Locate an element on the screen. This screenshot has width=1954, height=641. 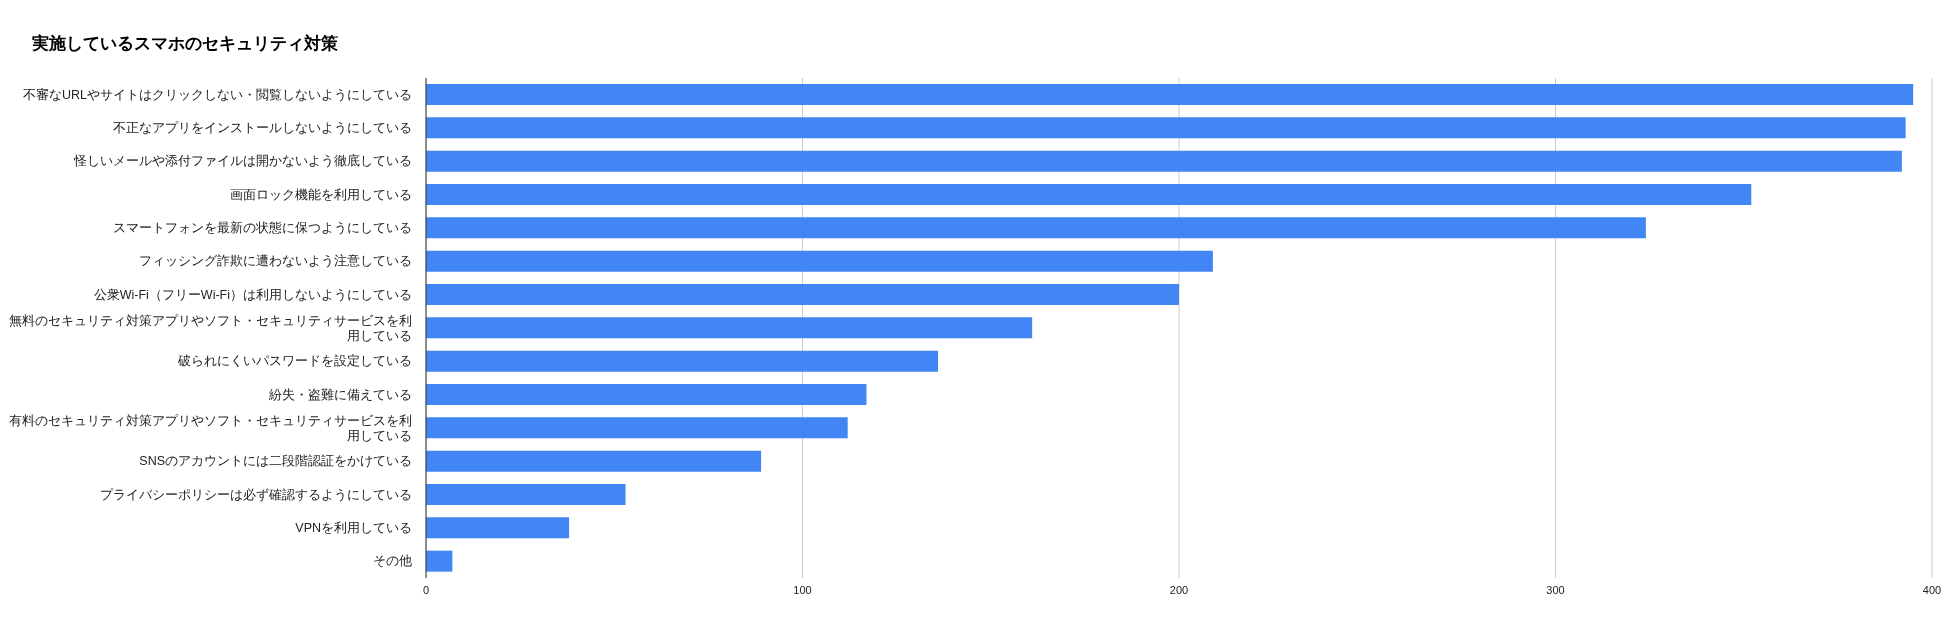
y-tick-label: 破られにくいパスワードを設定している is located at coordinates (294, 361).